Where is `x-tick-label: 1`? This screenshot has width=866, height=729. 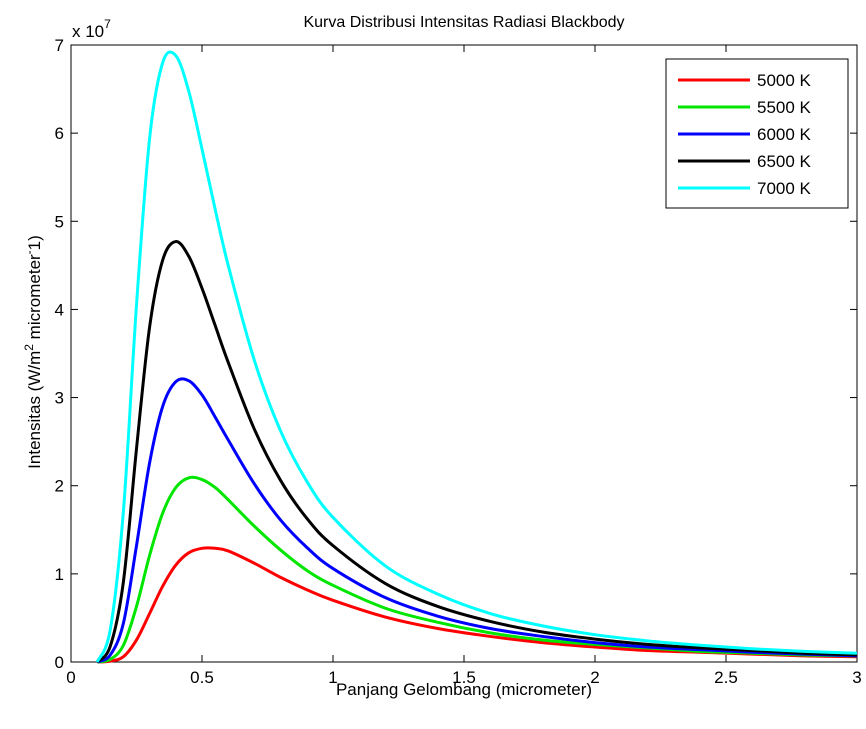
x-tick-label: 1 is located at coordinates (332, 677).